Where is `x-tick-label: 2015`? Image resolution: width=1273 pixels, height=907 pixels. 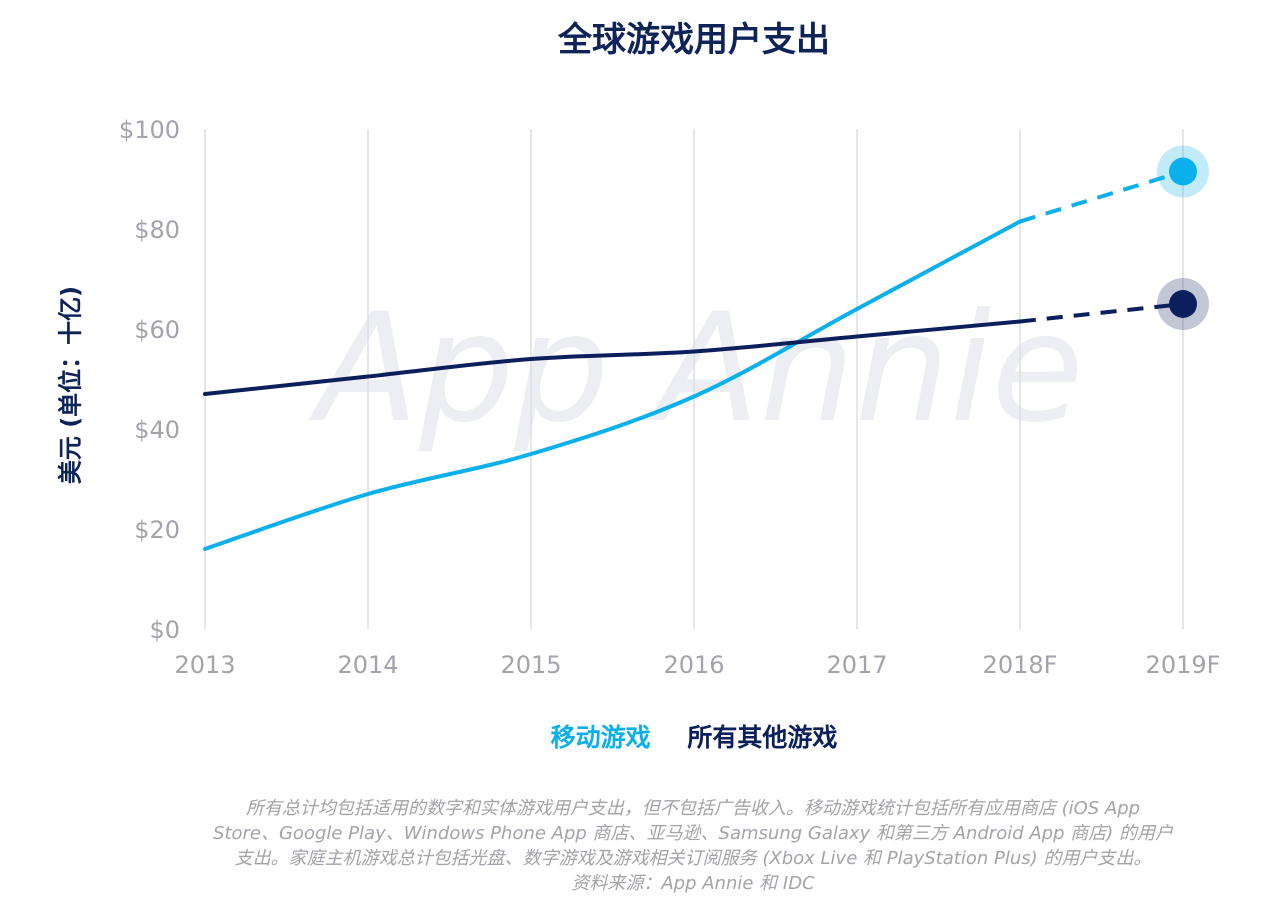 x-tick-label: 2015 is located at coordinates (530, 665).